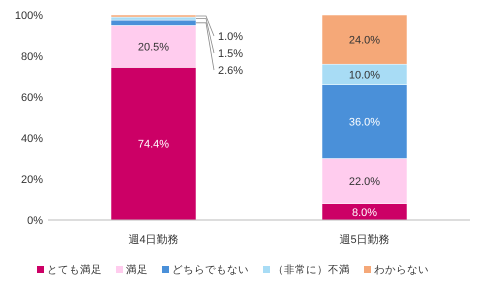  What do you see at coordinates (154, 47) in the screenshot?
I see `data-label: 20.5%` at bounding box center [154, 47].